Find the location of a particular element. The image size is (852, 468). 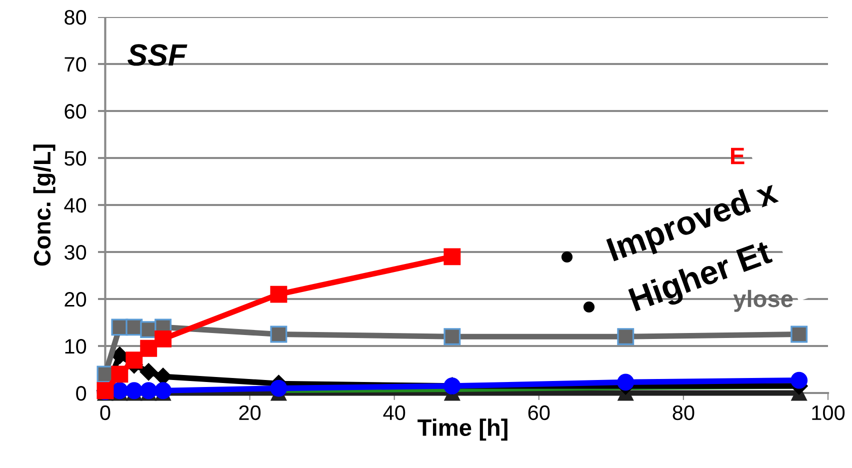

y-tick-label: 30 is located at coordinates (75, 252).